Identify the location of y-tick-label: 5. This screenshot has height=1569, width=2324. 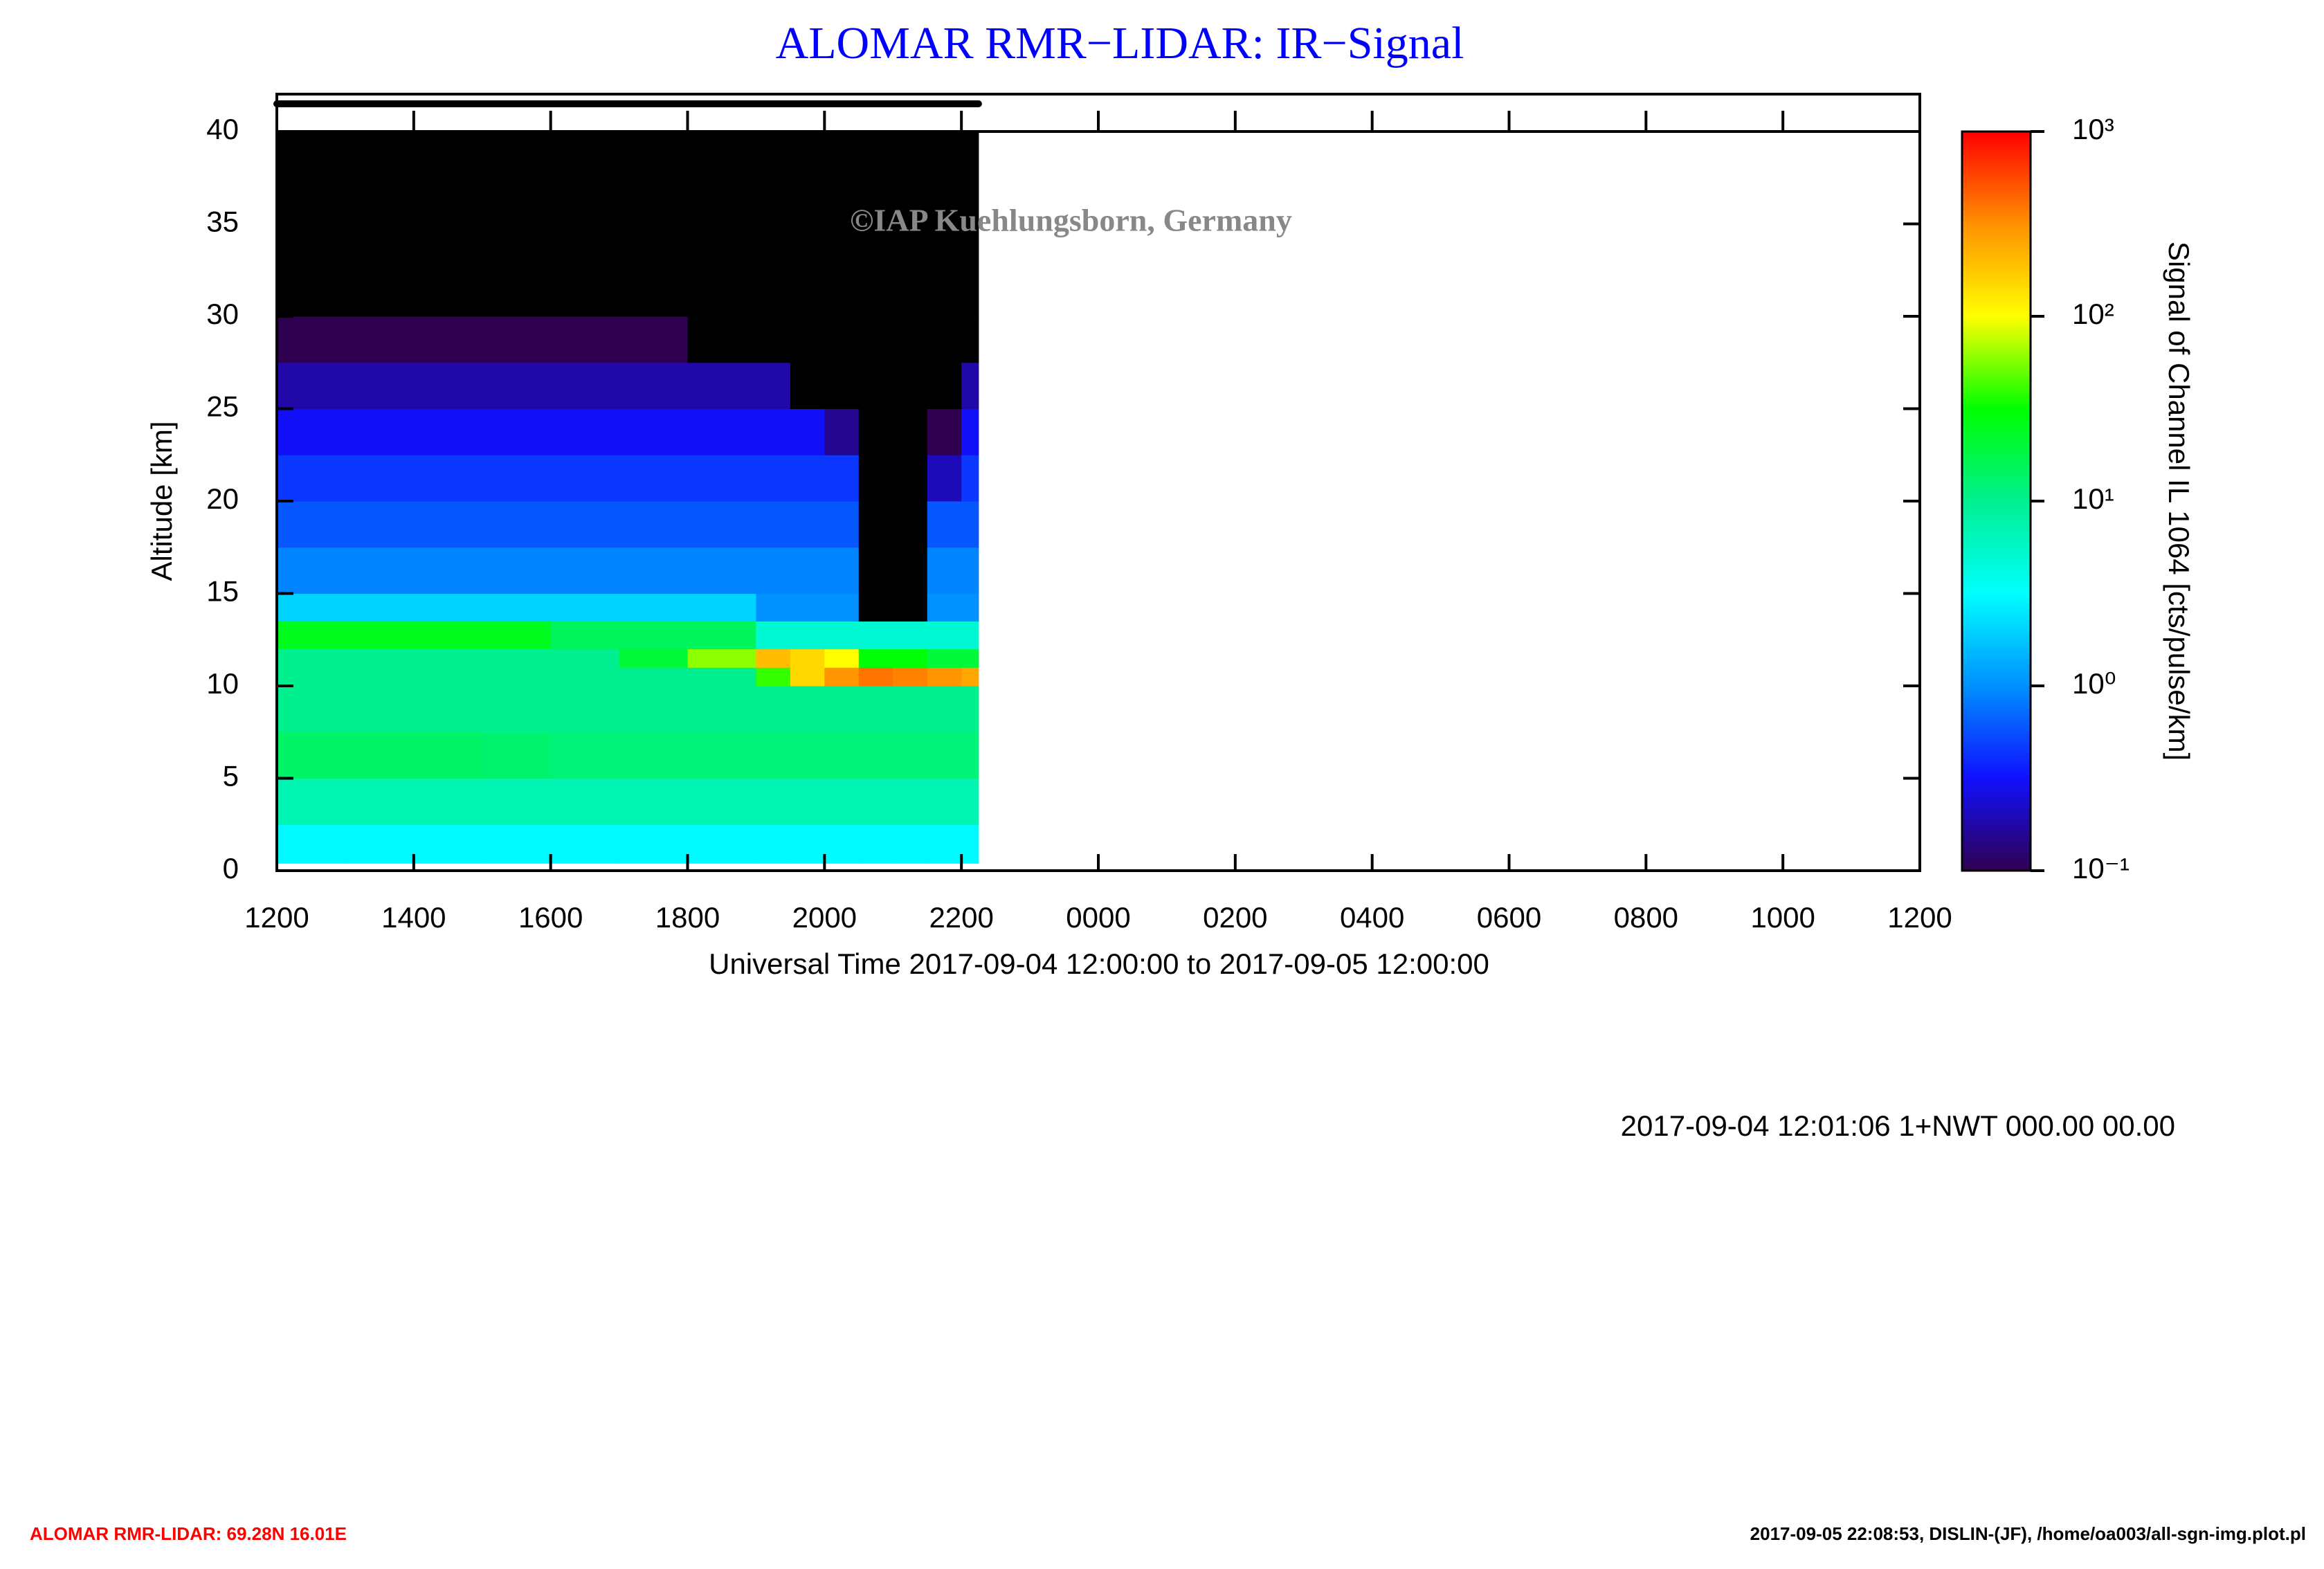
(231, 776).